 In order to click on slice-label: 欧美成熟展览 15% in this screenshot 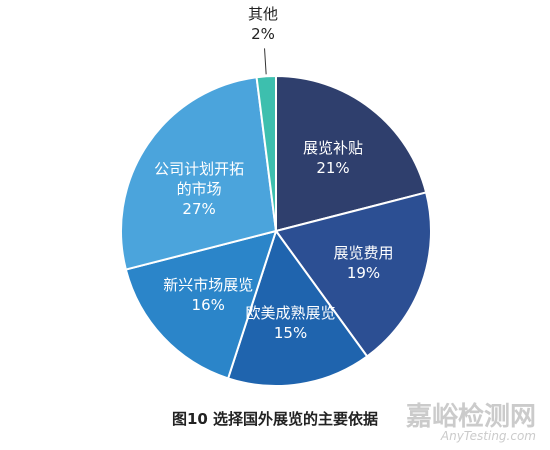, I will do `click(291, 323)`.